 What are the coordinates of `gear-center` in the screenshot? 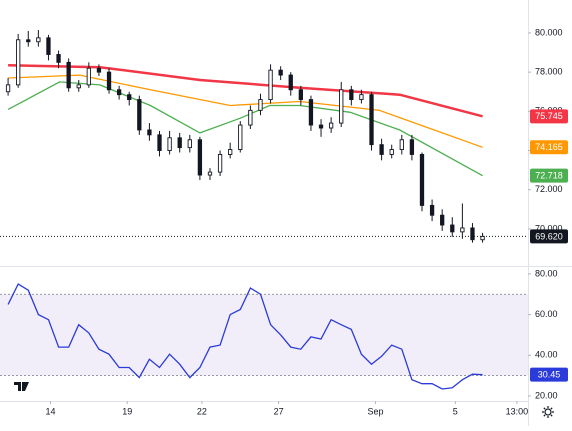 It's located at (548, 412).